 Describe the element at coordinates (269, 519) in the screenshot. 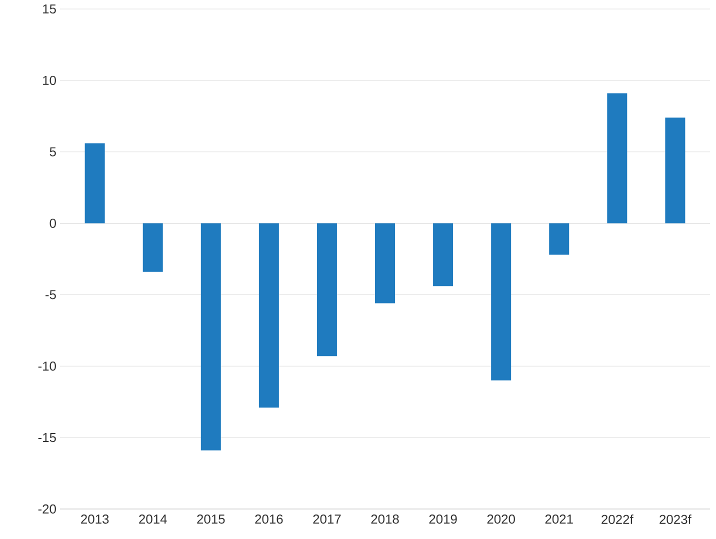

I see `x-tick-label: 2016` at that location.